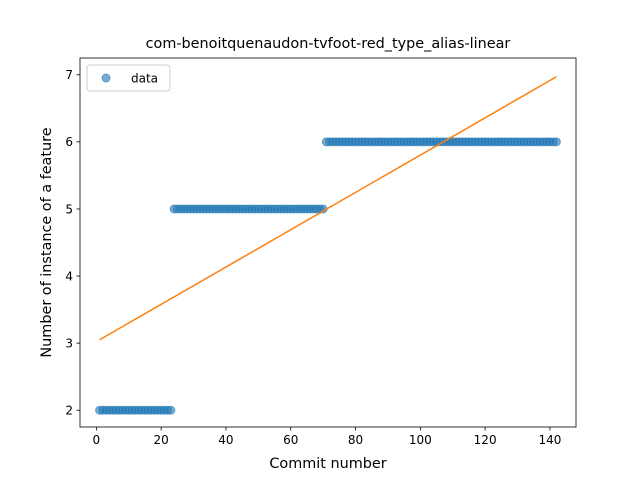 The height and width of the screenshot is (480, 640). I want to click on y-tick-label: 3, so click(69, 343).